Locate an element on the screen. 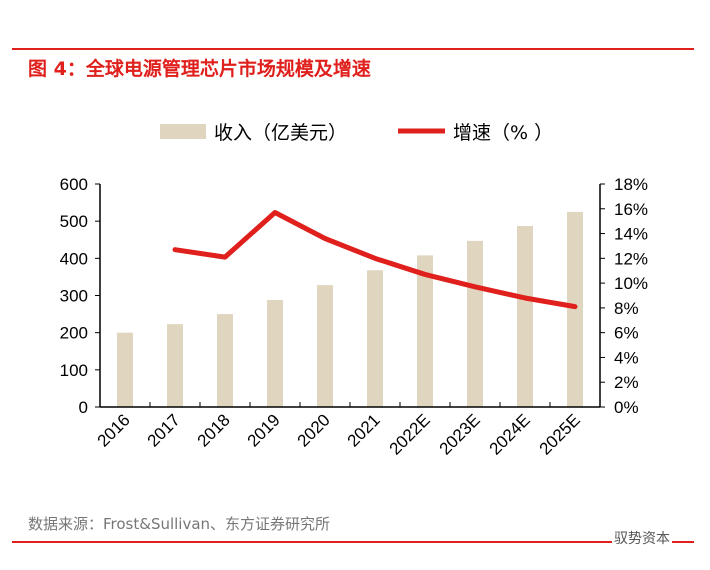  right-tick-label: 12% is located at coordinates (631, 258).